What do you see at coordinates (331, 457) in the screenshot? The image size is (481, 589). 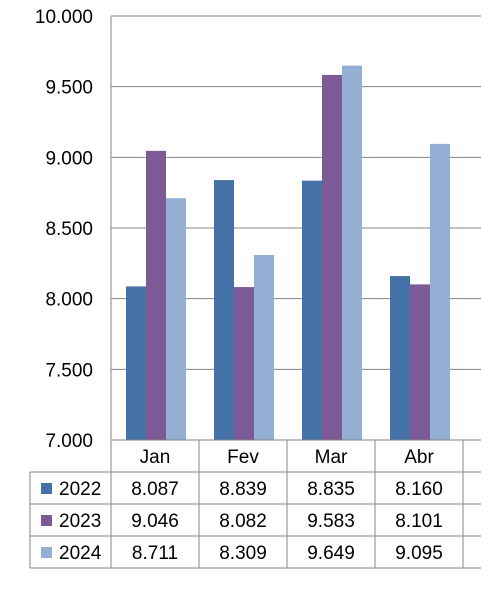 I see `category-label: Mar` at bounding box center [331, 457].